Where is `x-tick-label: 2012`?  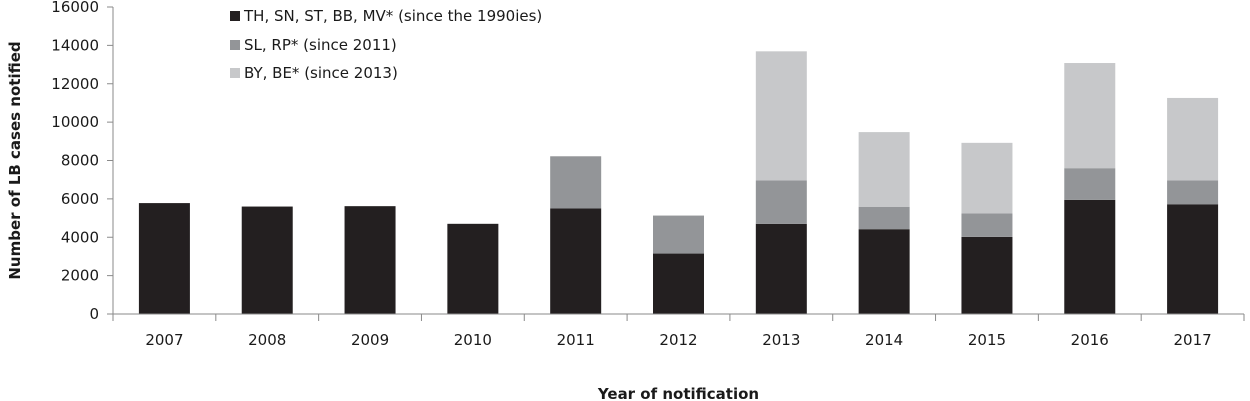 x-tick-label: 2012 is located at coordinates (678, 340).